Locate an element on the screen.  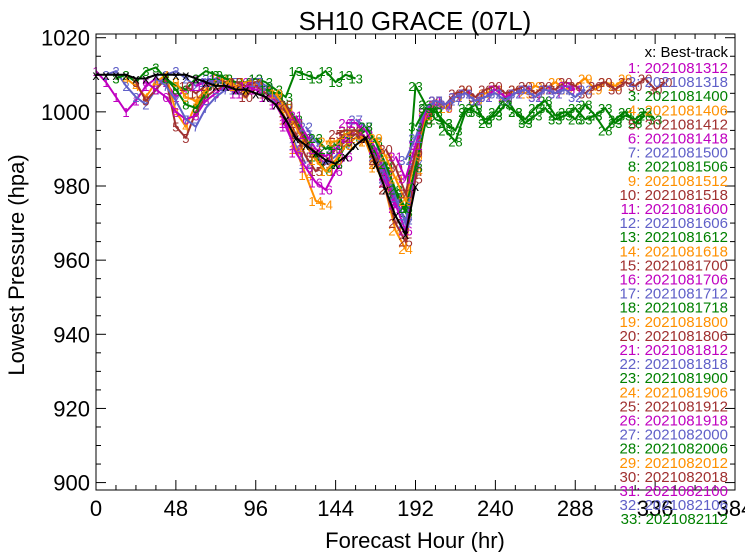
legend-entry: 2: 2021081318 is located at coordinates (678, 82).